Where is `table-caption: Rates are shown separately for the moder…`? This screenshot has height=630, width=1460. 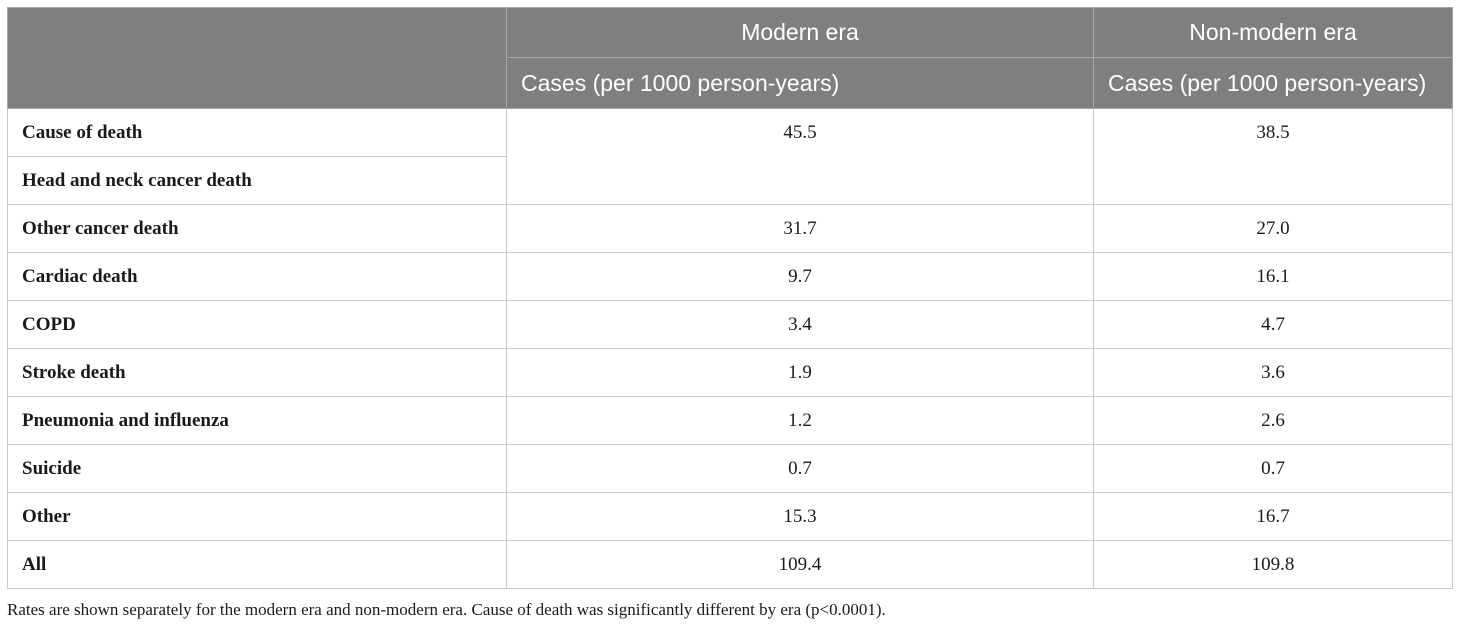 table-caption: Rates are shown separately for the moder… is located at coordinates (446, 609).